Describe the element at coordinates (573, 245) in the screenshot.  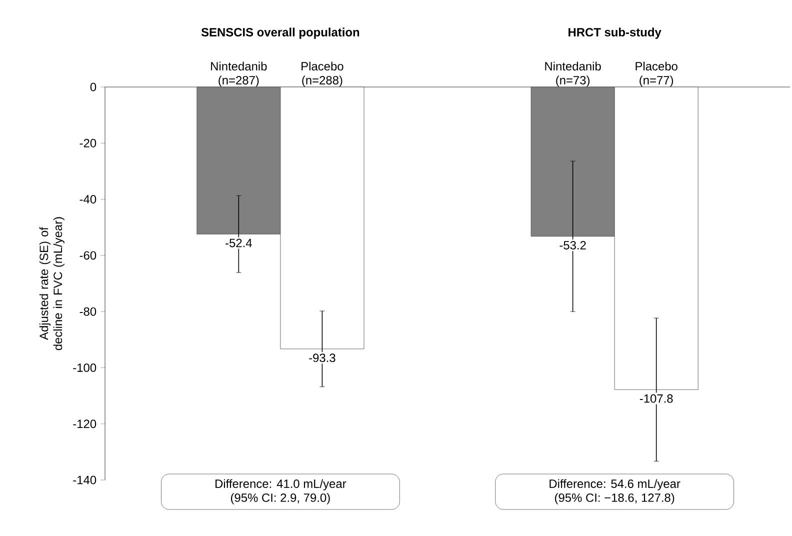
I see `data-label: -53.2` at that location.